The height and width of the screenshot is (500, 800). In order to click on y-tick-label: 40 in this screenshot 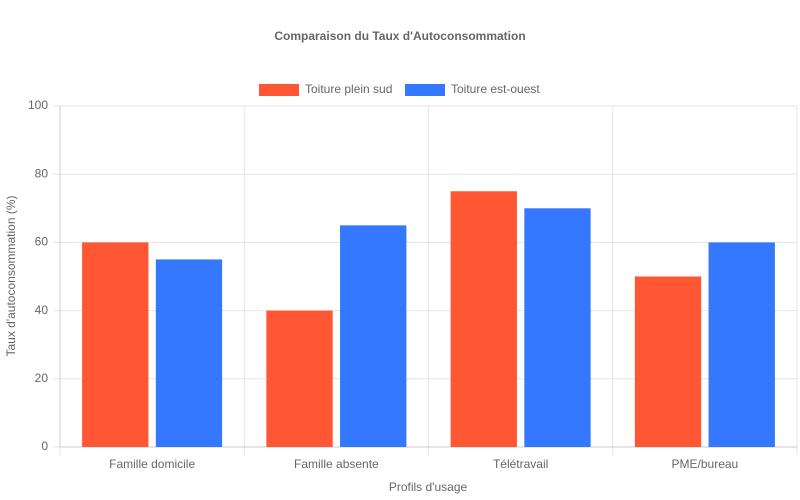, I will do `click(42, 310)`.